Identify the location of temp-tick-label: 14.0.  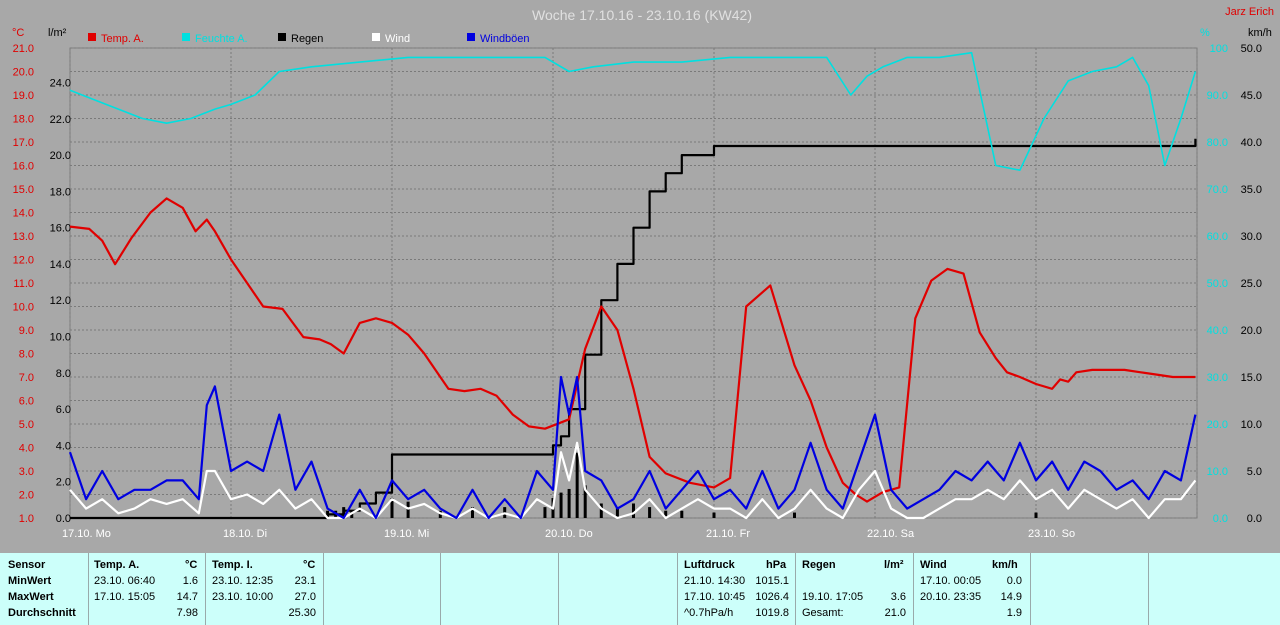
(23, 214).